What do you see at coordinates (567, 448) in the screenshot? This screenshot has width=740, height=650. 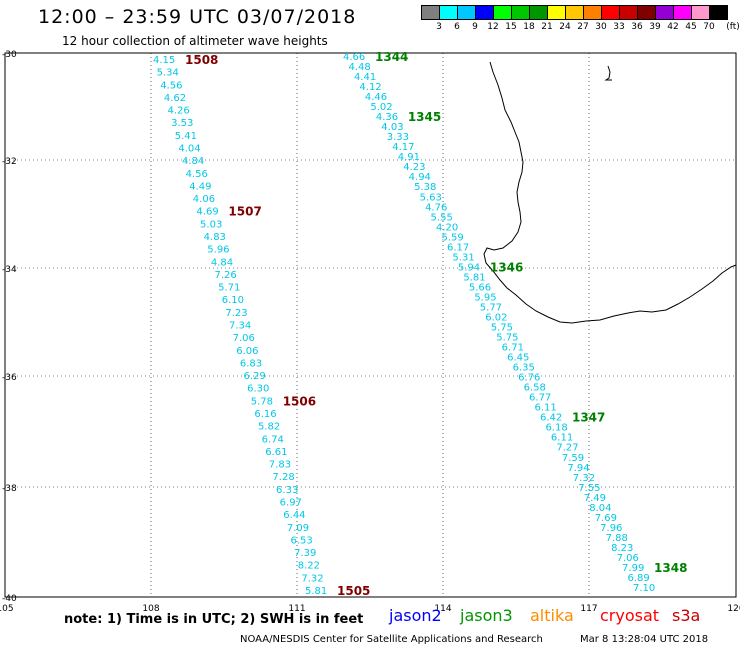 I see `wave-height-value: 7.27` at bounding box center [567, 448].